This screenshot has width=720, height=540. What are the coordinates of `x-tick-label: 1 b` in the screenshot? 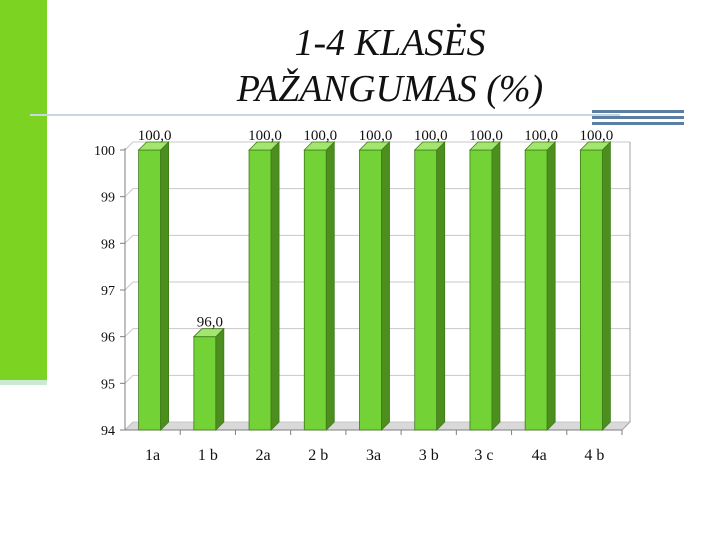 It's located at (208, 455).